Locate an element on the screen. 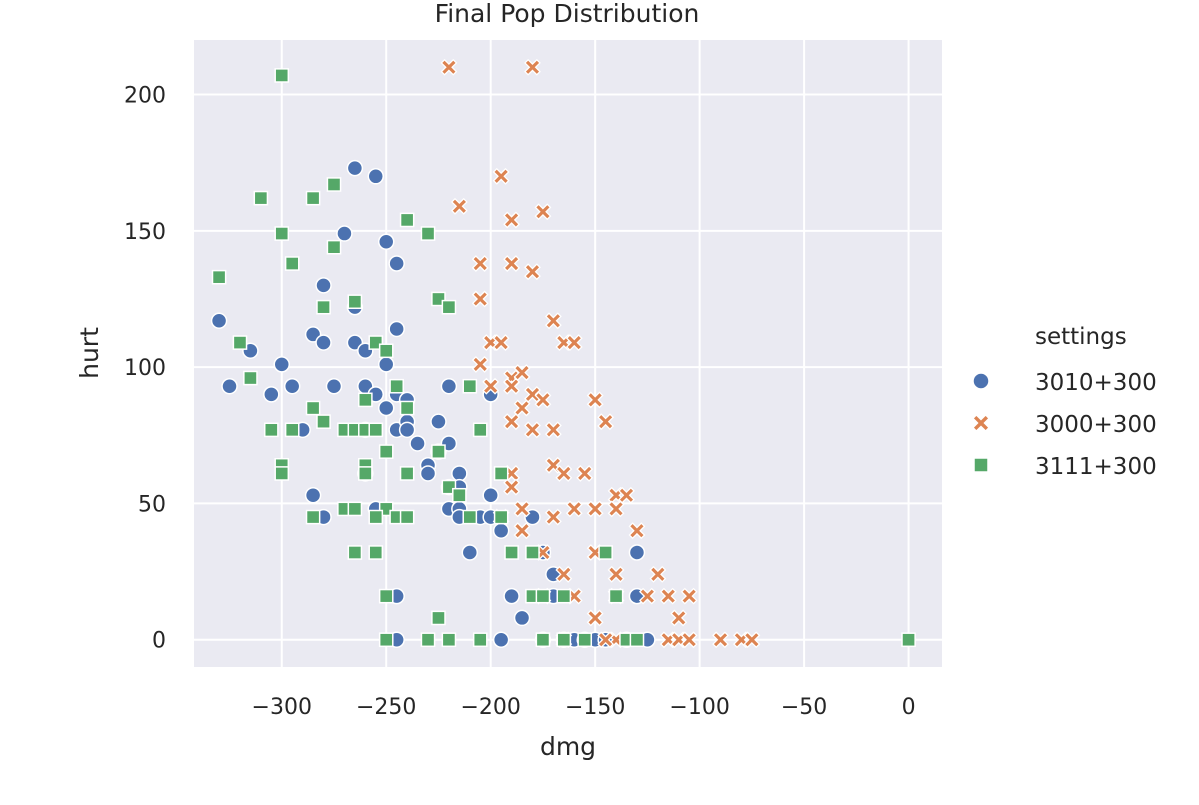 This screenshot has height=805, width=1199. x-axis-label: dmg is located at coordinates (568, 746).